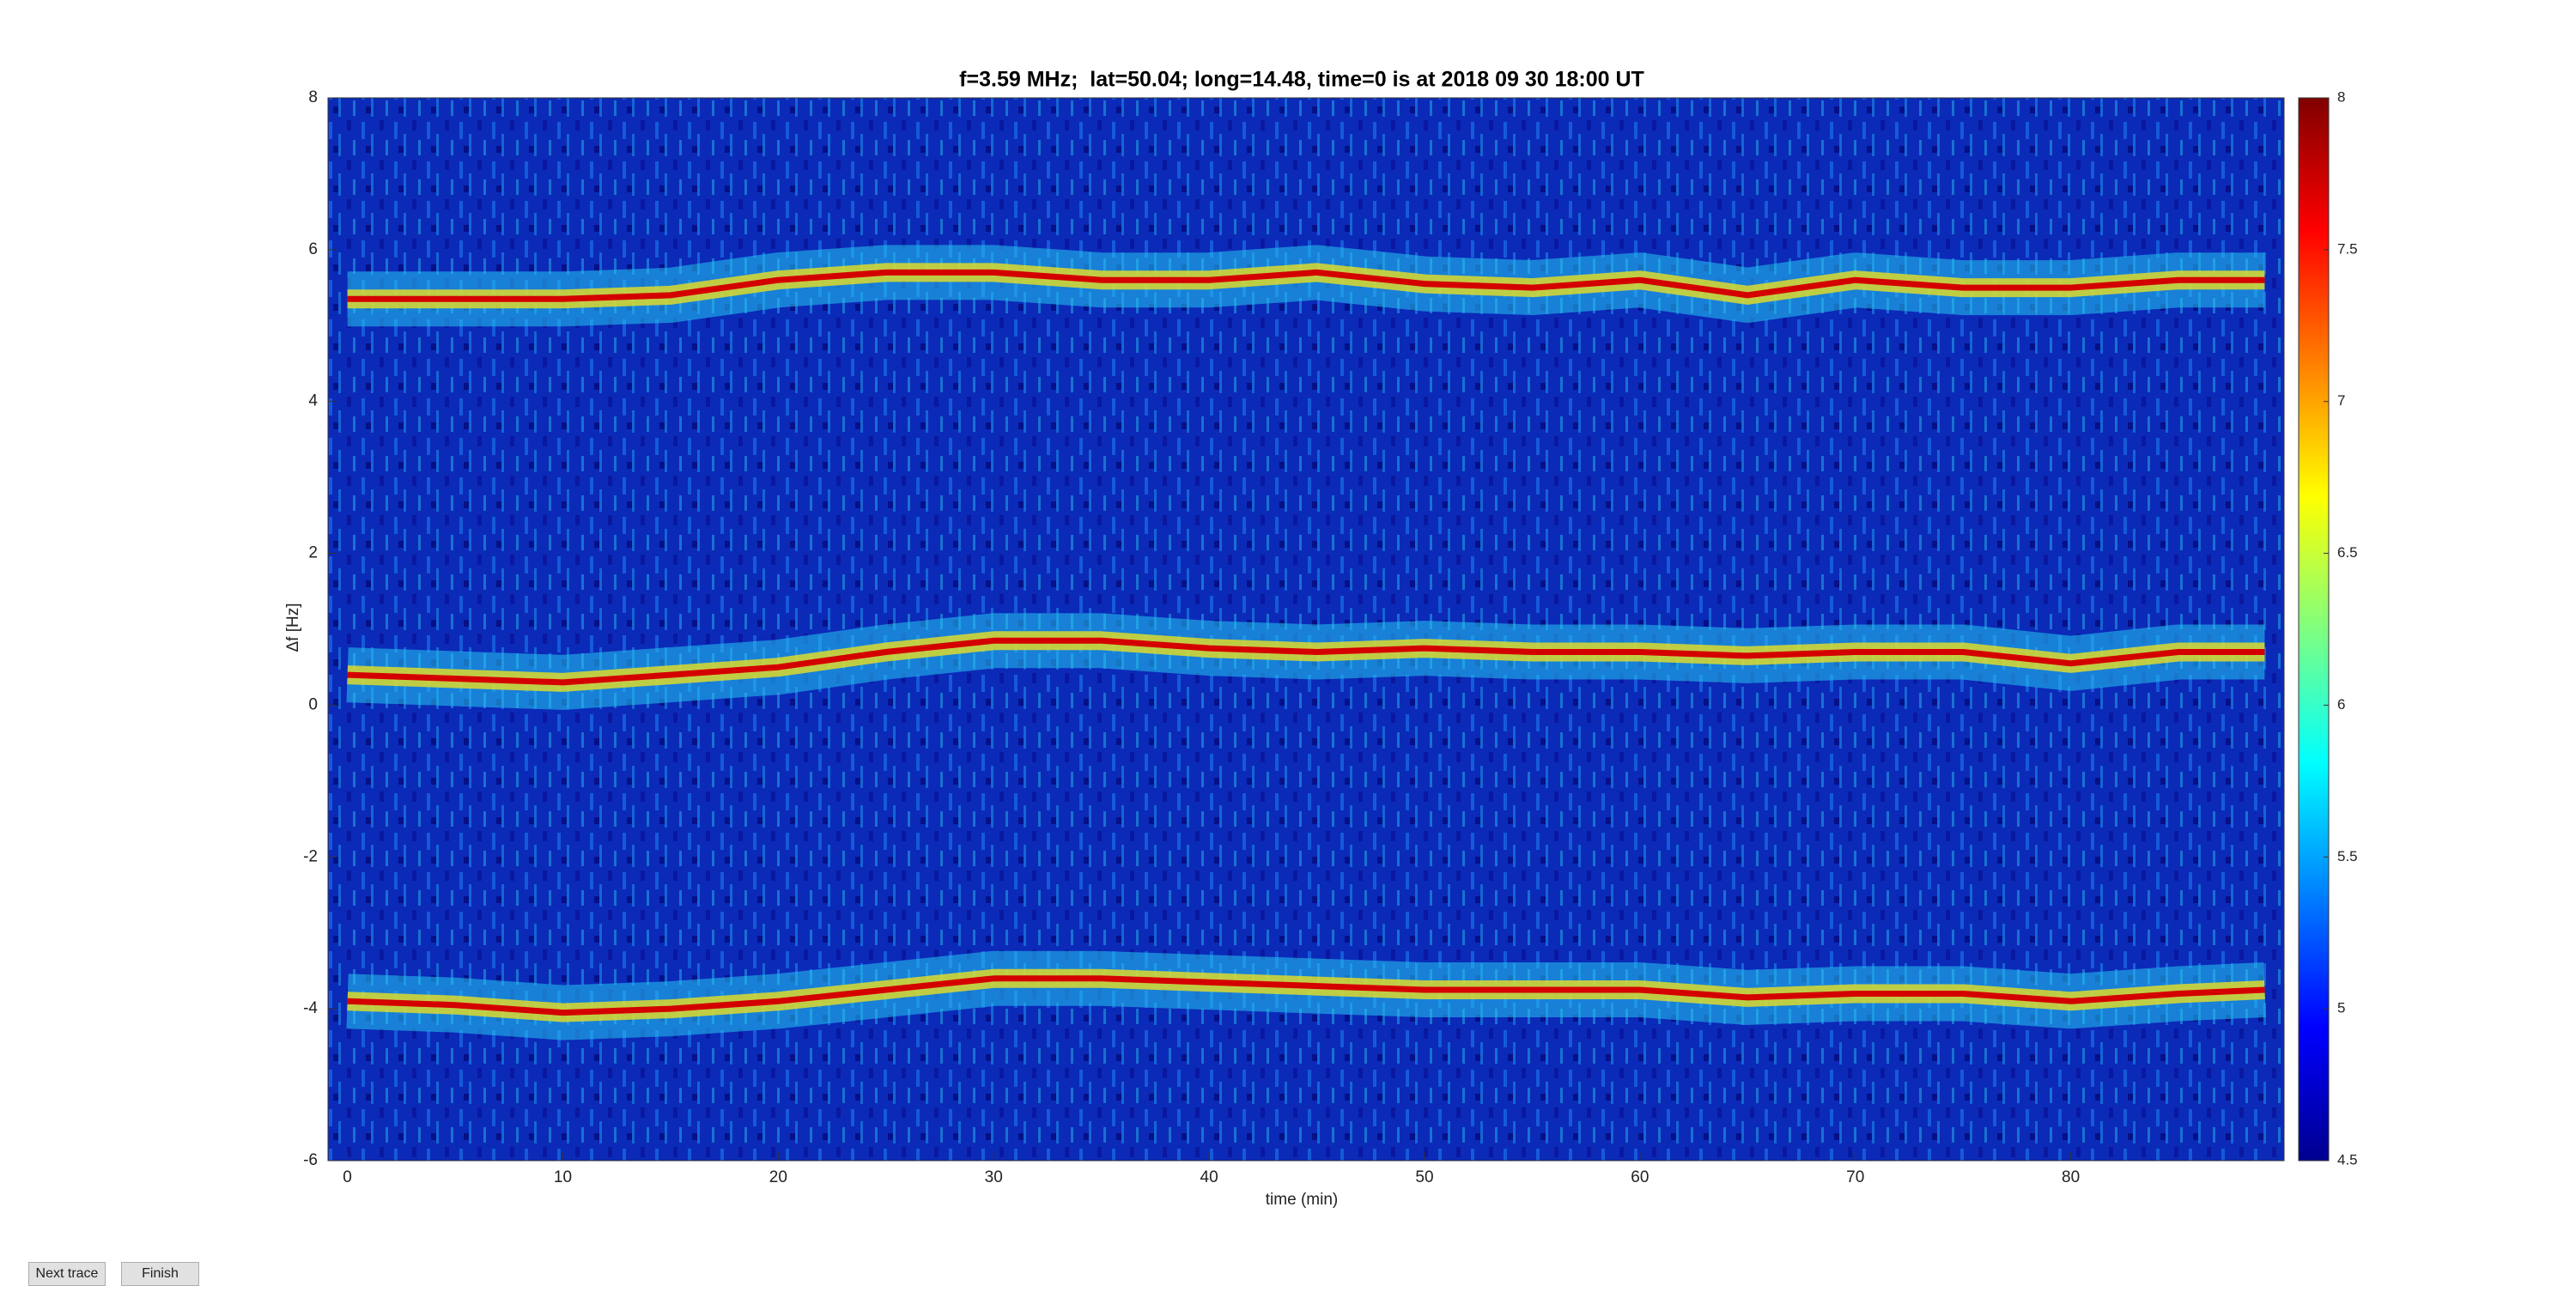 The width and height of the screenshot is (2576, 1292). I want to click on colorbar-tick-label: 6, so click(2341, 704).